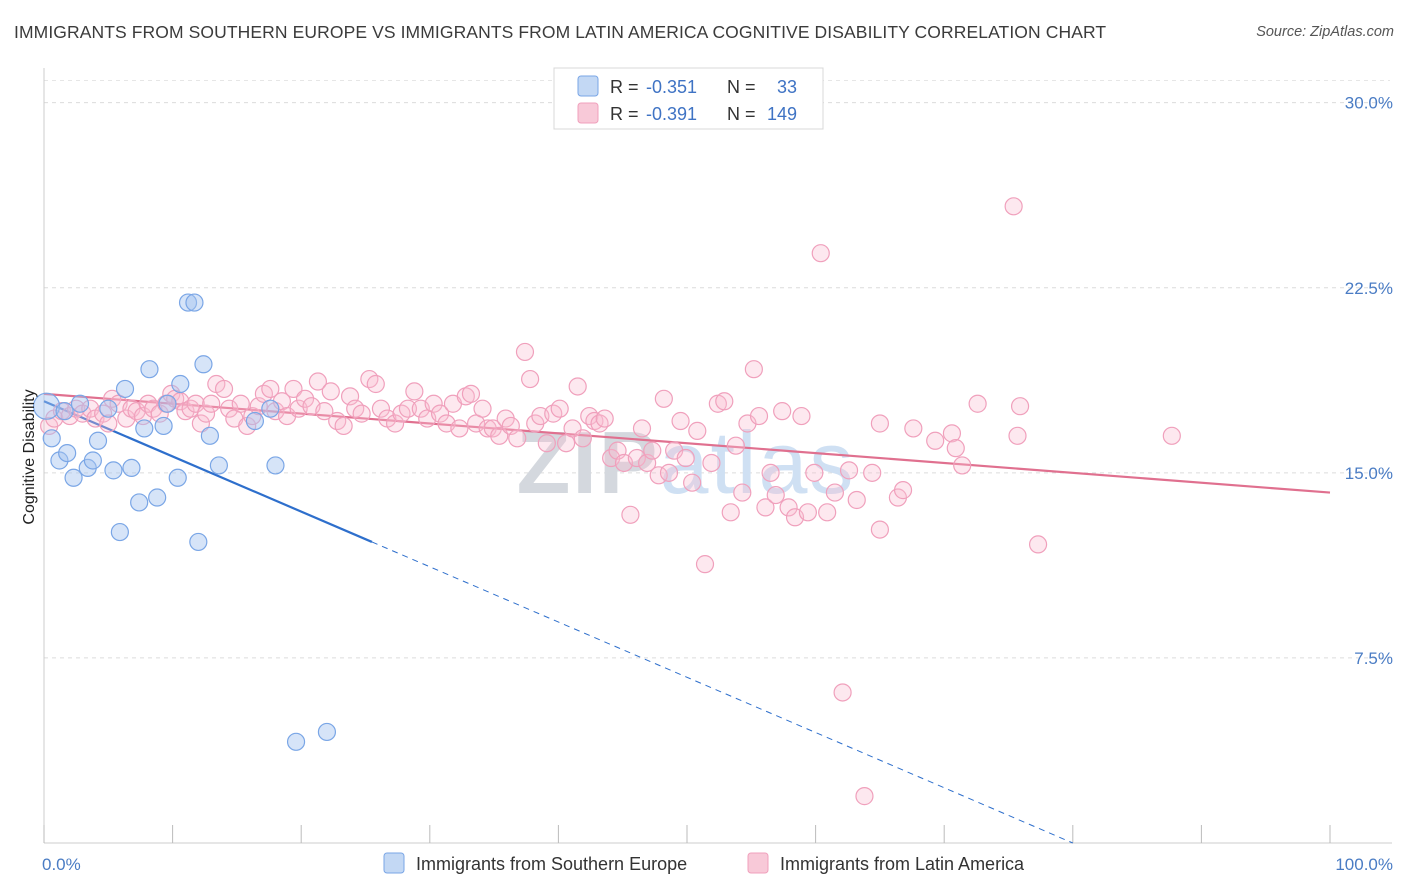 The width and height of the screenshot is (1406, 892). What do you see at coordinates (688, 98) in the screenshot?
I see `legend: R = -0.351 N = 33 R = -0.391 N = 149` at bounding box center [688, 98].